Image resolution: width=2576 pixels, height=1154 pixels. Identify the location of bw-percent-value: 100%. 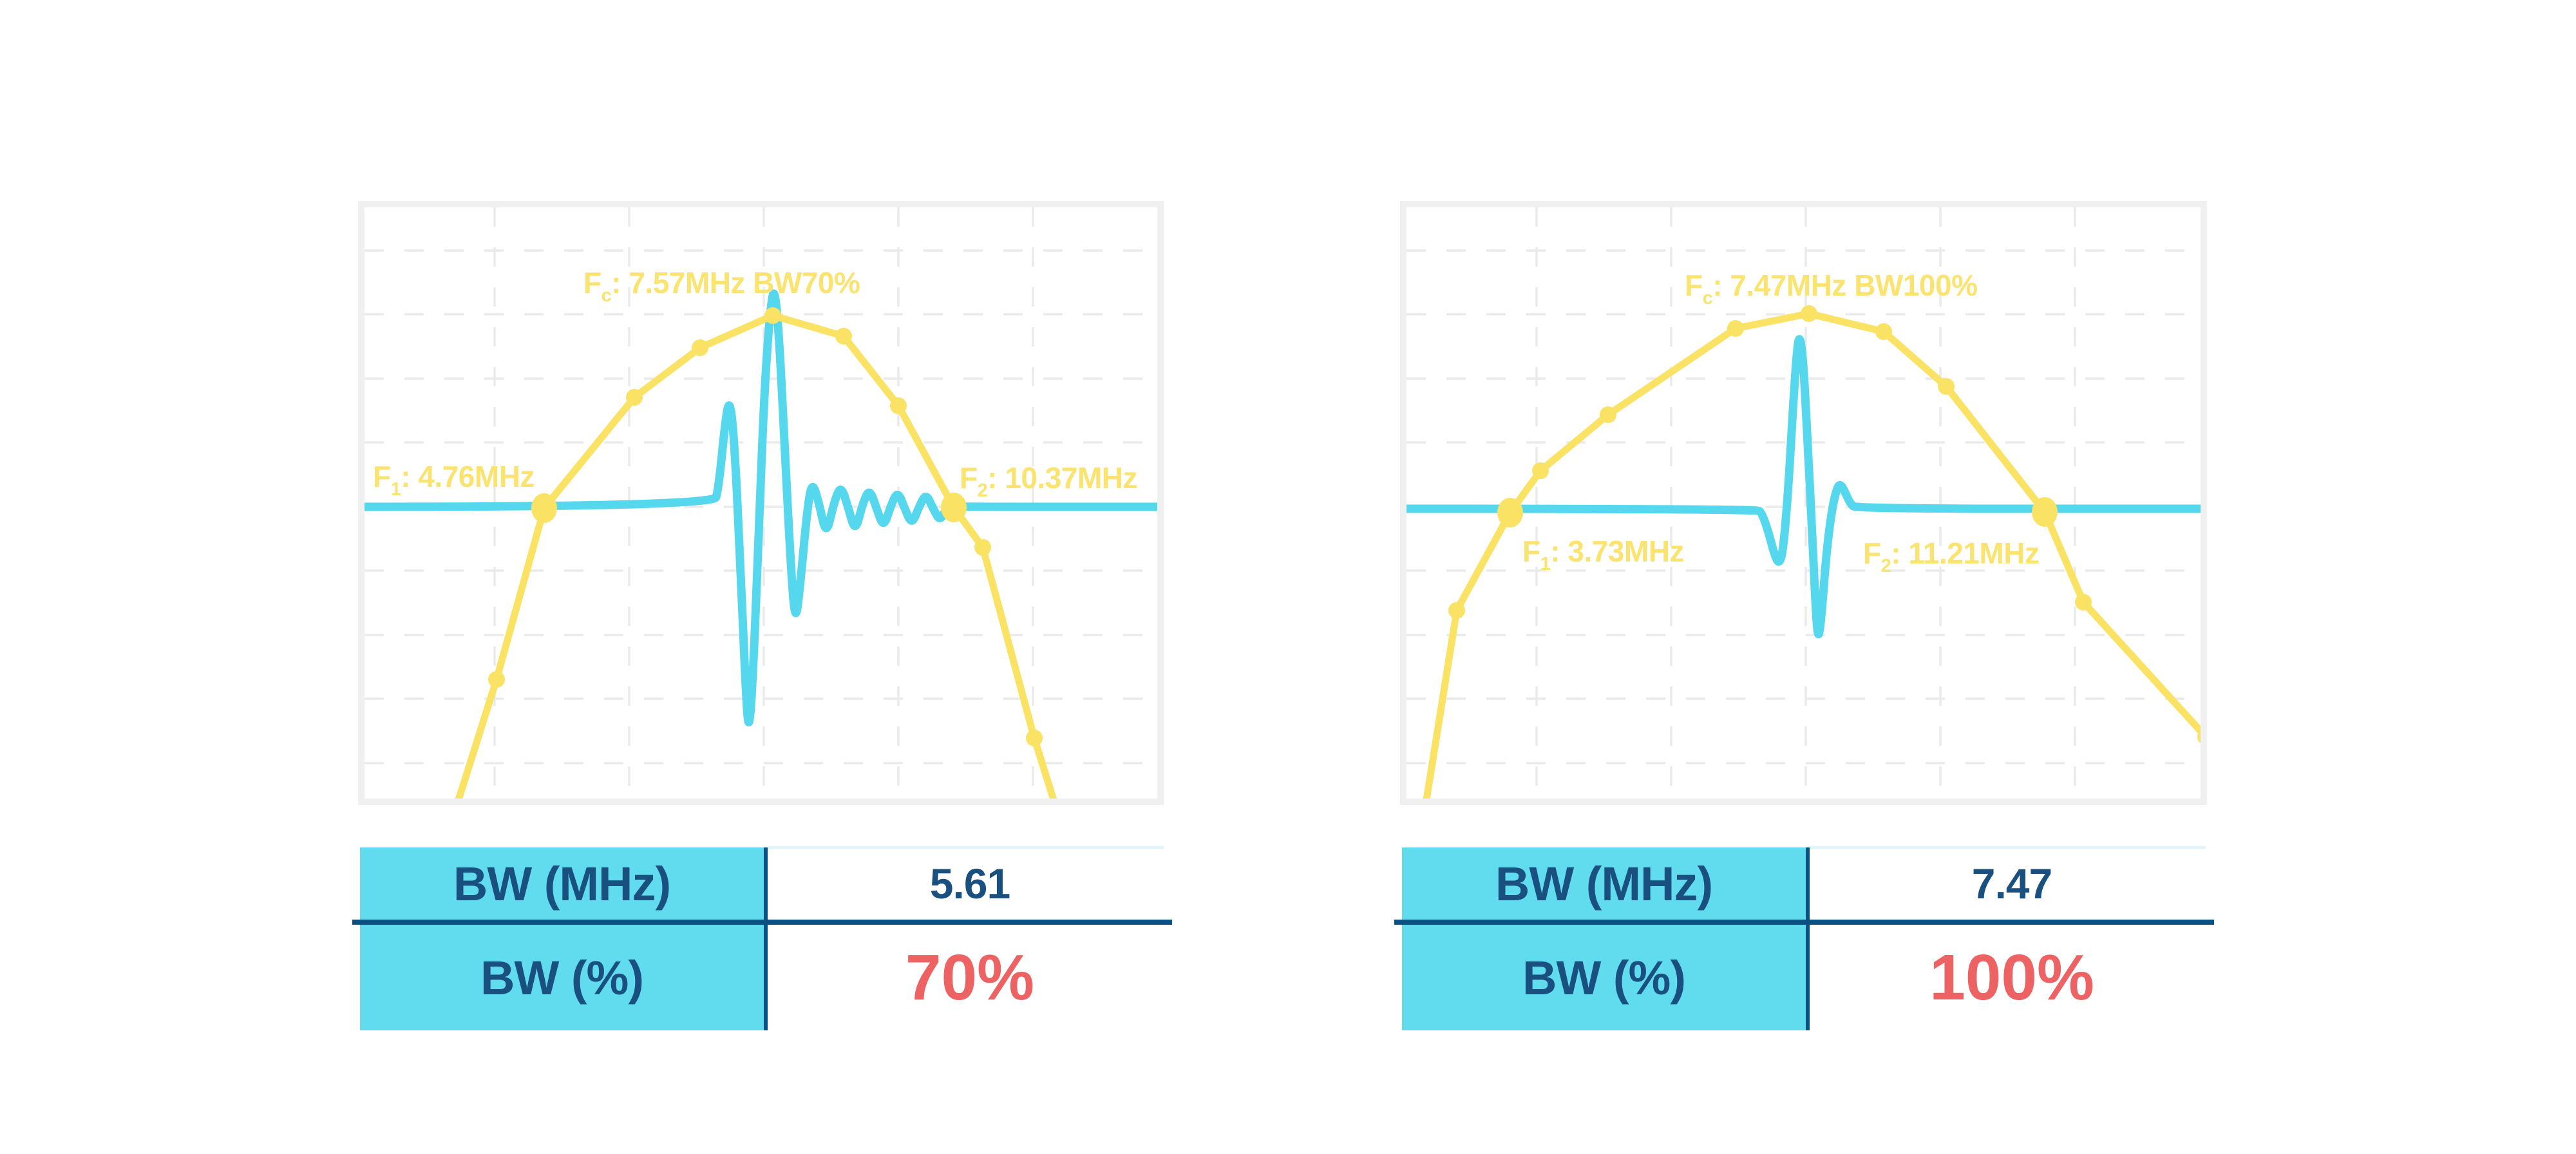
(2012, 977).